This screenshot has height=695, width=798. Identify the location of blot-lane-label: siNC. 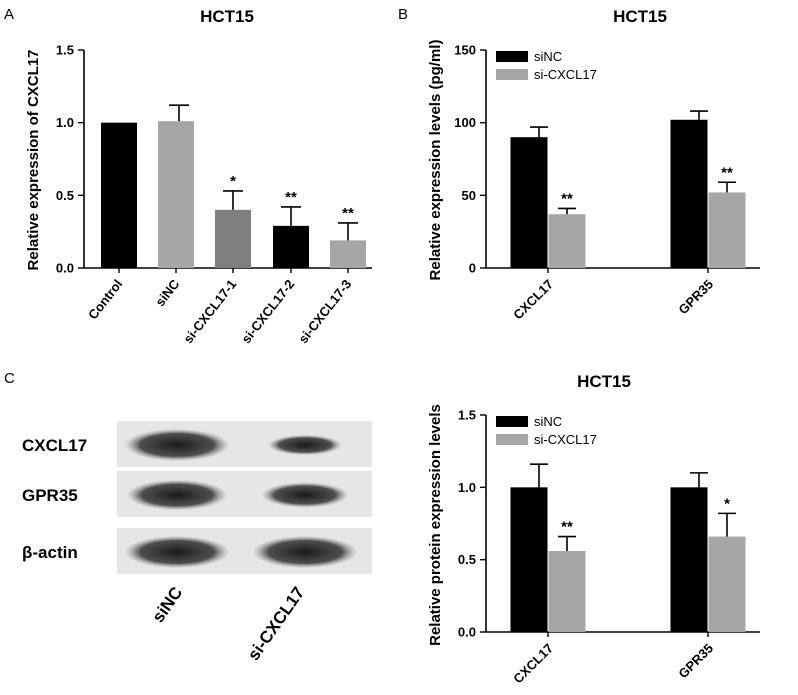
(167, 604).